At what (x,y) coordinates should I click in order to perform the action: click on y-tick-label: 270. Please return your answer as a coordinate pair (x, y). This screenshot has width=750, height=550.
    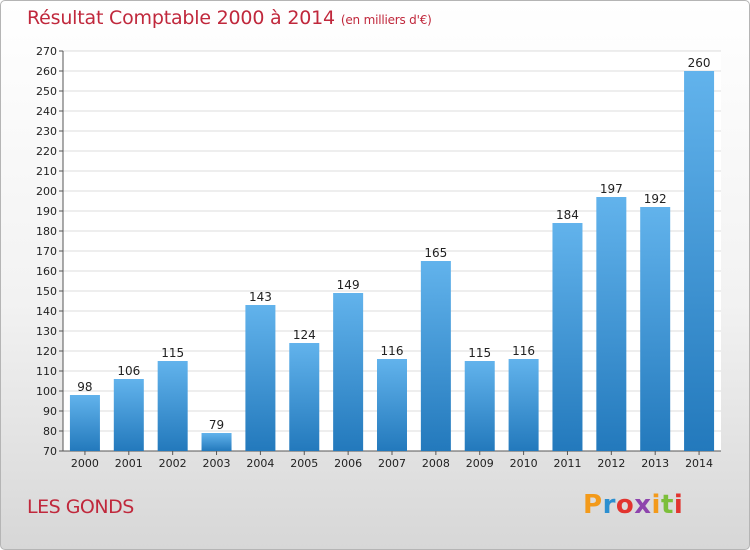
    Looking at the image, I should click on (46, 51).